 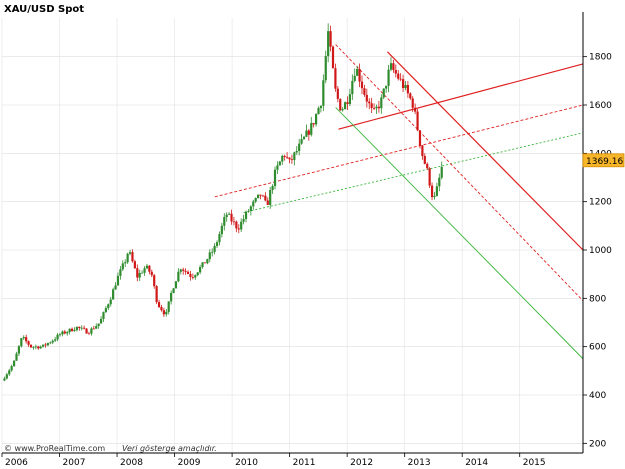 I want to click on last-price-tag: 1369.16, so click(x=603, y=160).